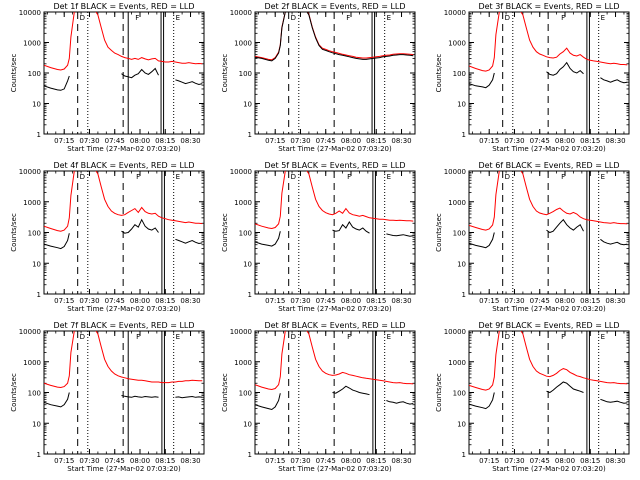  I want to click on panel-title: Det 9f BLACK = Events, RED = LLD, so click(548, 325).